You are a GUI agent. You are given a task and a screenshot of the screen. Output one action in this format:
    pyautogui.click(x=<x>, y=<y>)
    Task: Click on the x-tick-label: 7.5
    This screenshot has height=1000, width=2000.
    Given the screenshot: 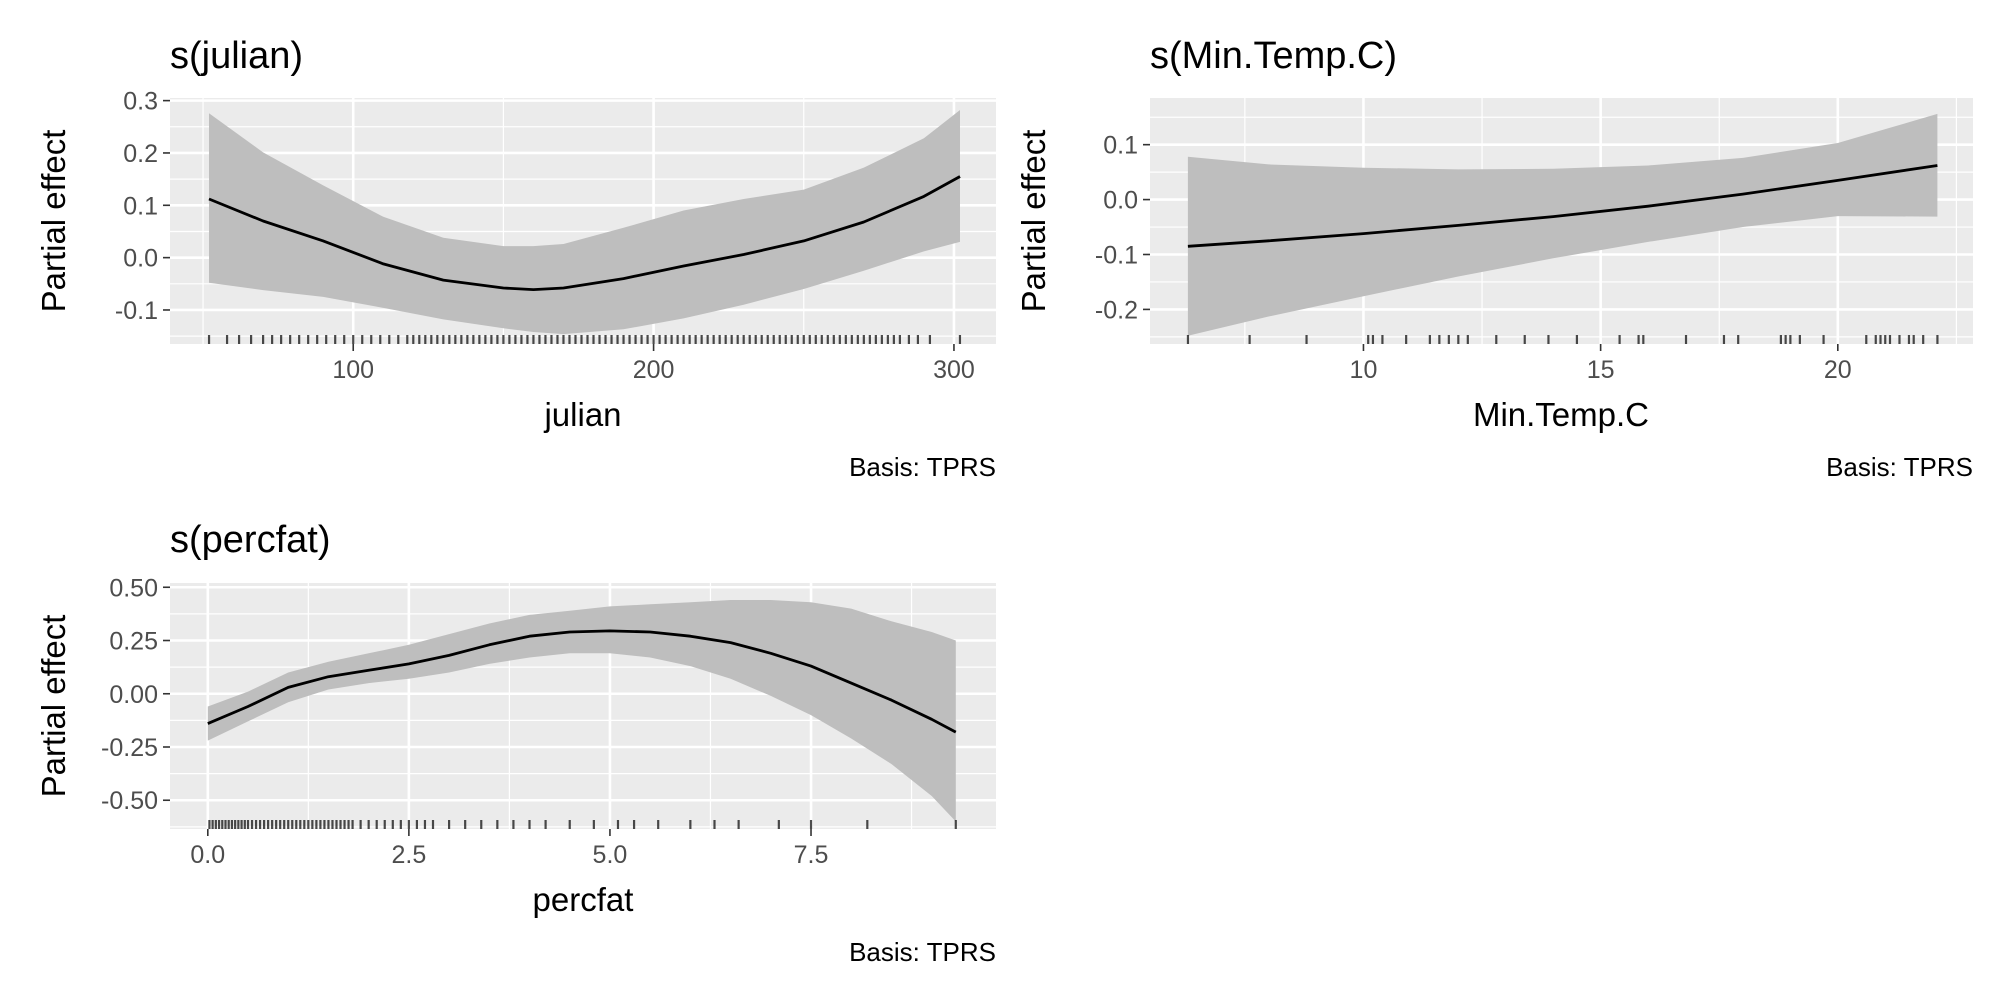 What is the action you would take?
    pyautogui.click(x=811, y=855)
    